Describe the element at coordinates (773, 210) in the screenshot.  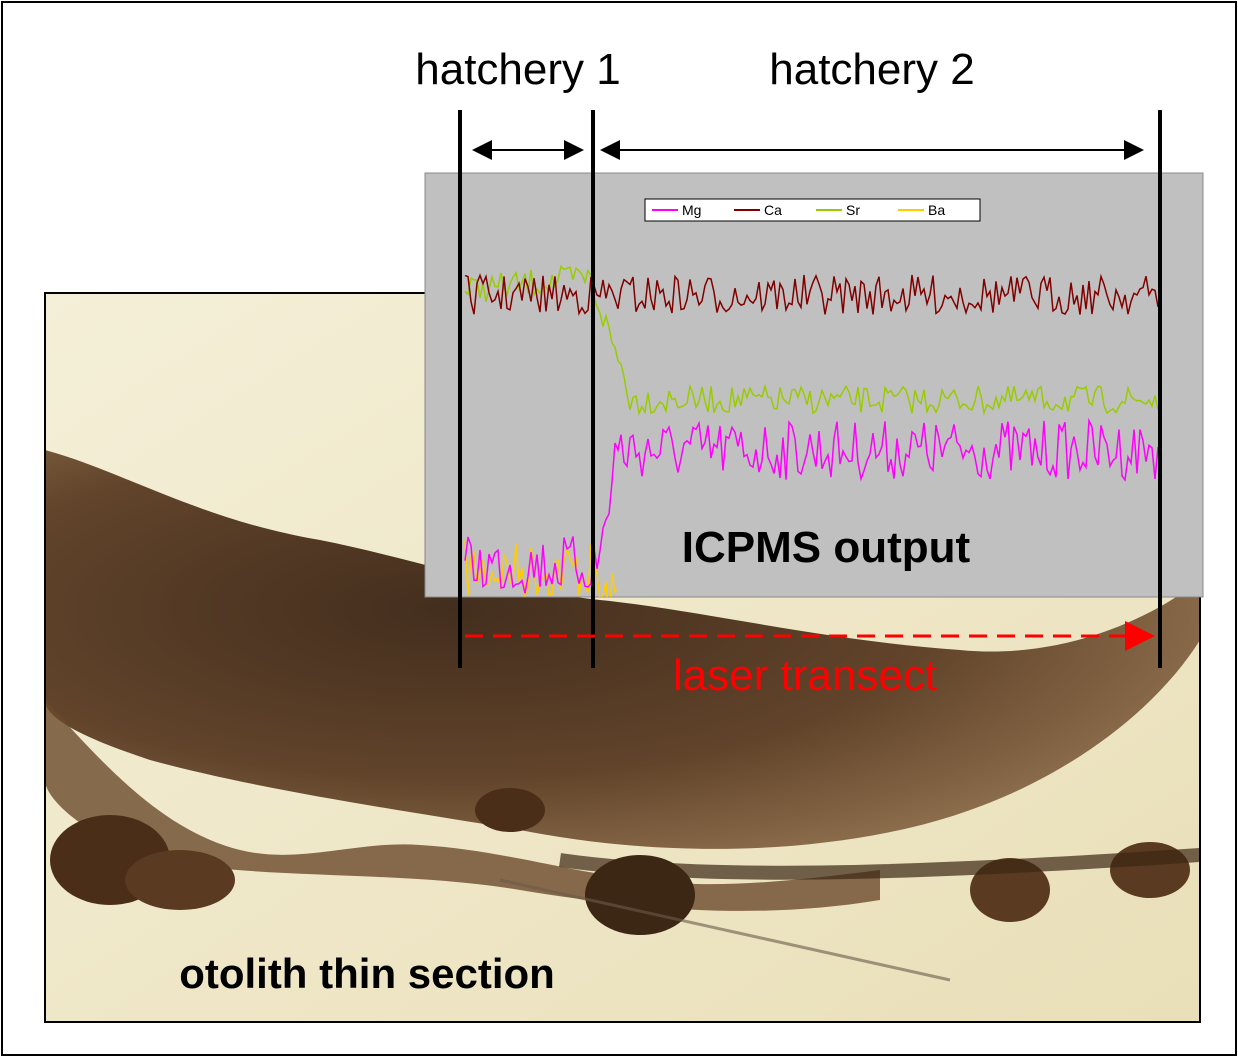
I see `legend-label: Ca` at that location.